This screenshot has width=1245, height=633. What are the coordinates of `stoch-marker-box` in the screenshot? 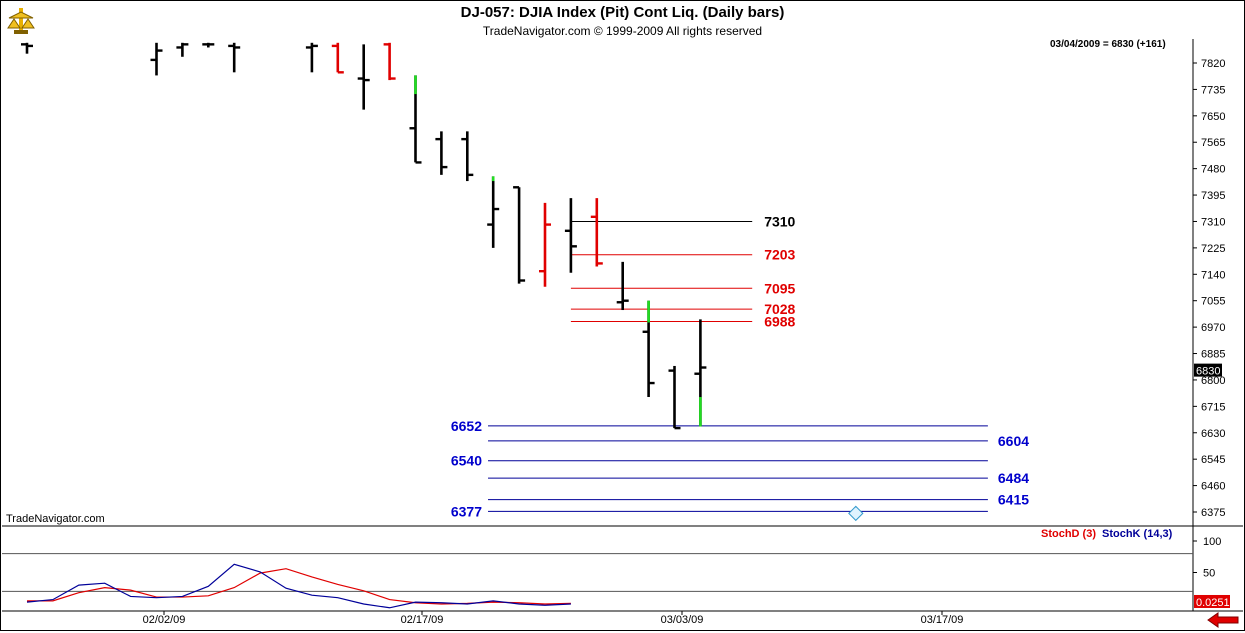 It's located at (1212, 601).